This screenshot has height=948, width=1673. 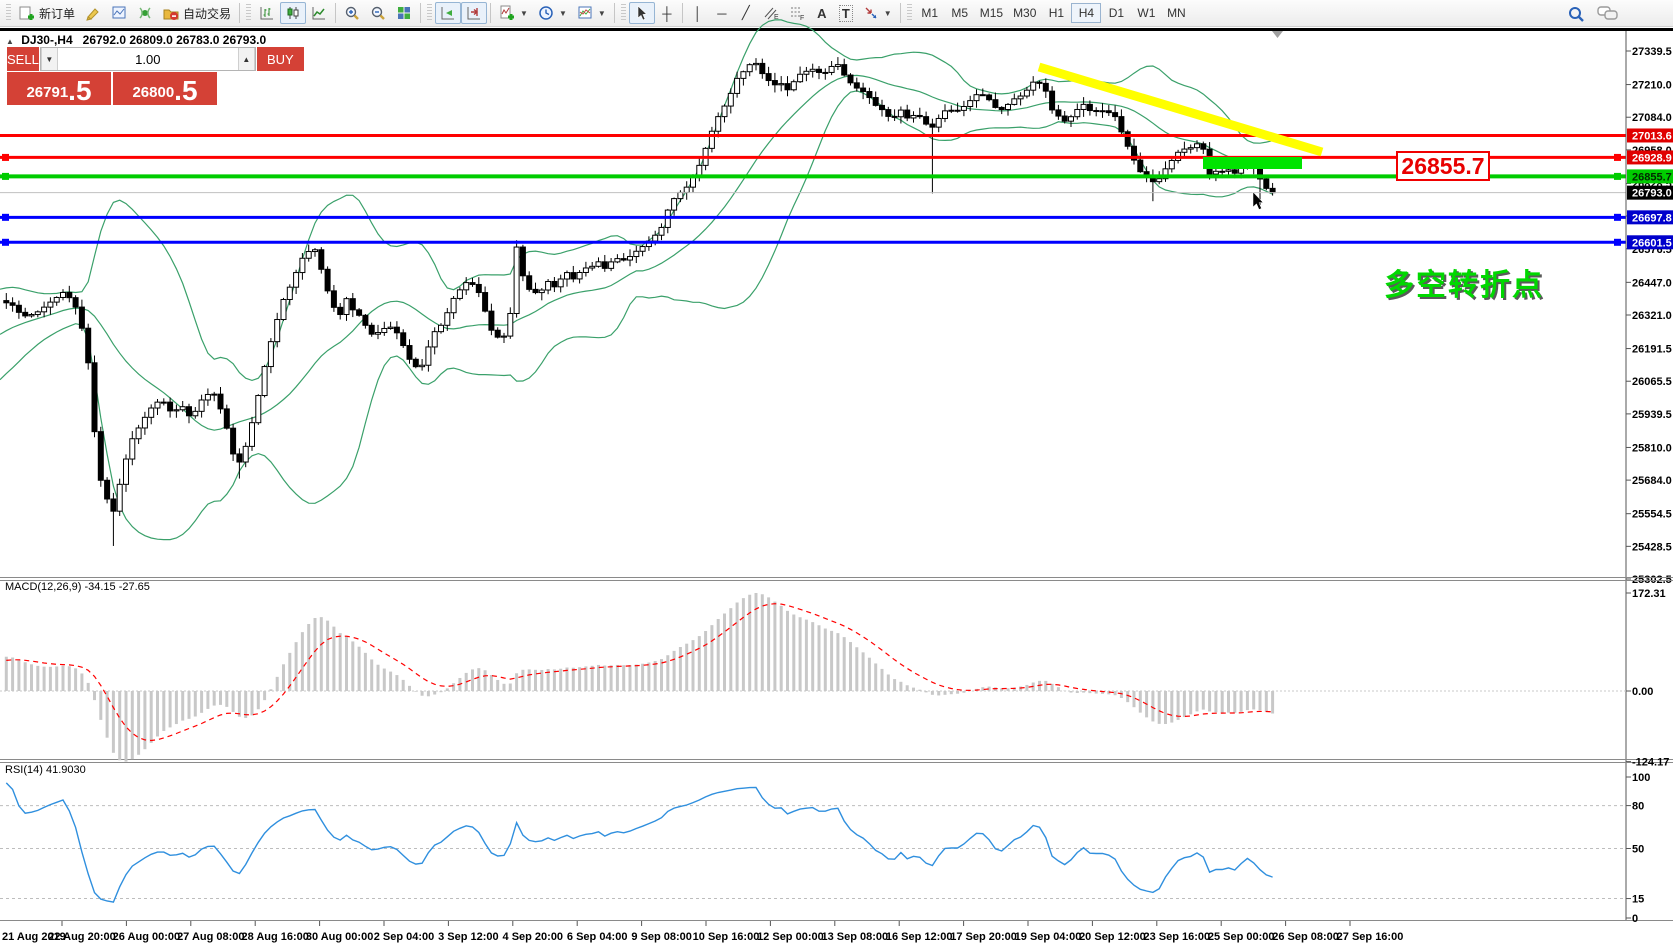 I want to click on horizontal-line-26928.9, so click(x=813, y=157).